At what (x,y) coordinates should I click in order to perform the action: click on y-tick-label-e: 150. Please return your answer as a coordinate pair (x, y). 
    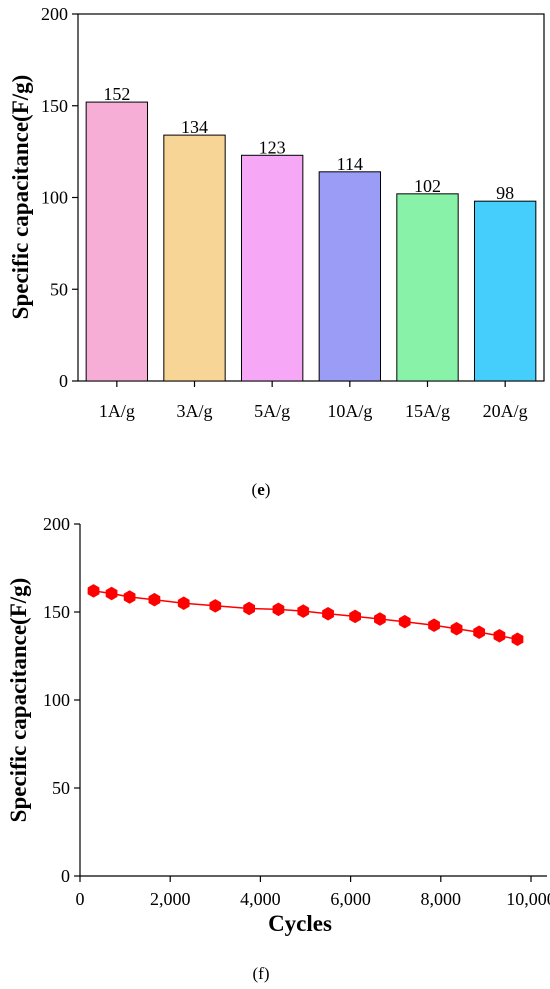
    Looking at the image, I should click on (54, 106).